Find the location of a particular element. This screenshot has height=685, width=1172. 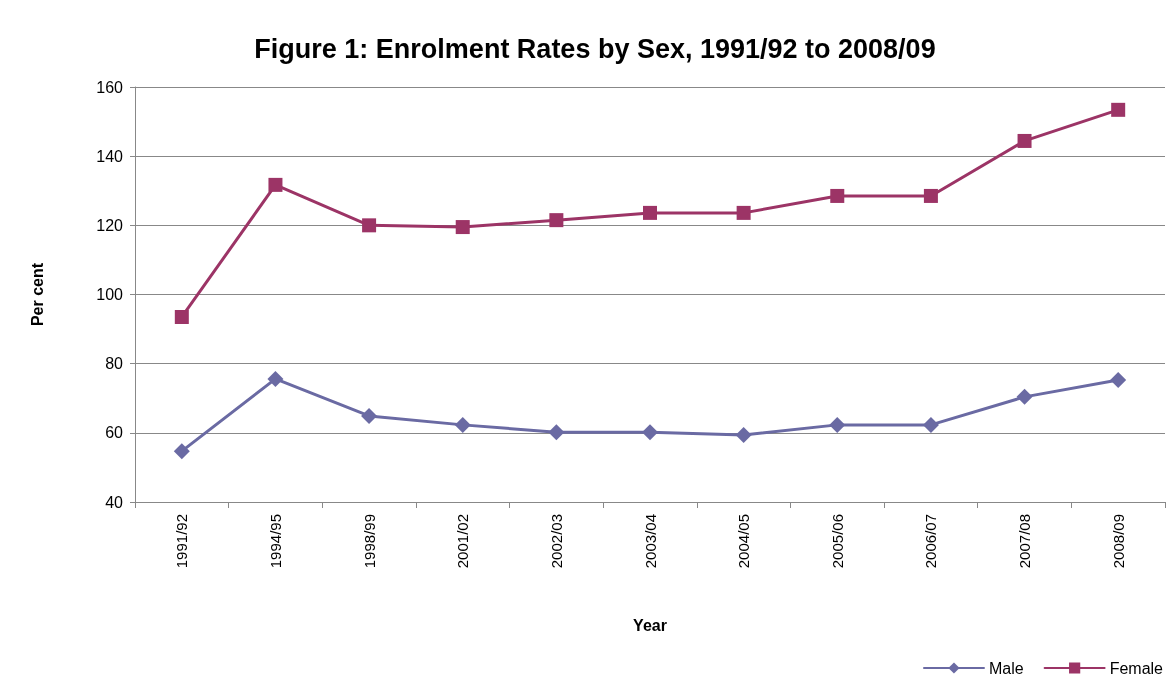

x-tick-label: 1991/92 is located at coordinates (182, 541).